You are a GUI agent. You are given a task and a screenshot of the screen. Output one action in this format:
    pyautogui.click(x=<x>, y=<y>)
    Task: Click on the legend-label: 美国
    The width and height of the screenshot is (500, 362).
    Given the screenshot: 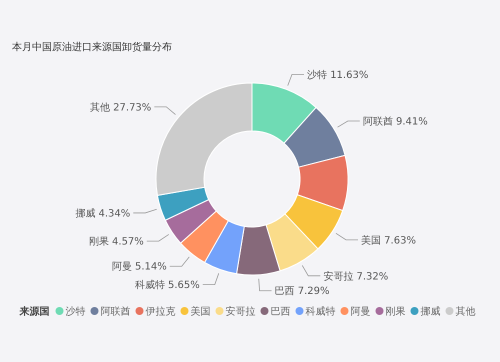 What is the action you would take?
    pyautogui.click(x=200, y=312)
    